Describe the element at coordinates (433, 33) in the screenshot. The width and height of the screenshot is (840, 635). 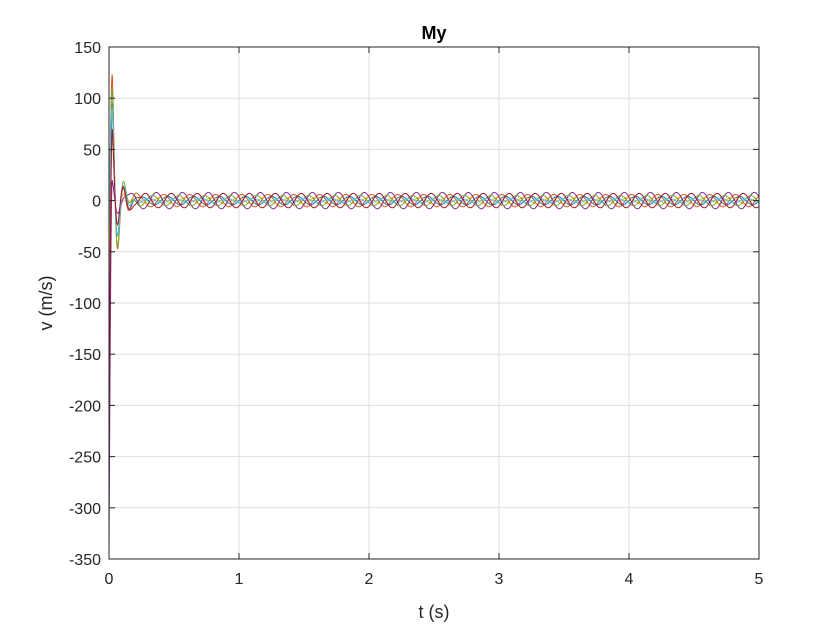
I see `chart-title: My` at that location.